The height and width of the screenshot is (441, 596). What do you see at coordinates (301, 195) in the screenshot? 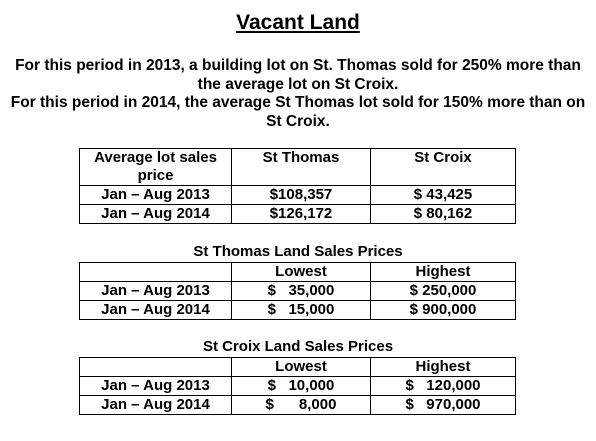
I see `table-cell: $108,357` at bounding box center [301, 195].